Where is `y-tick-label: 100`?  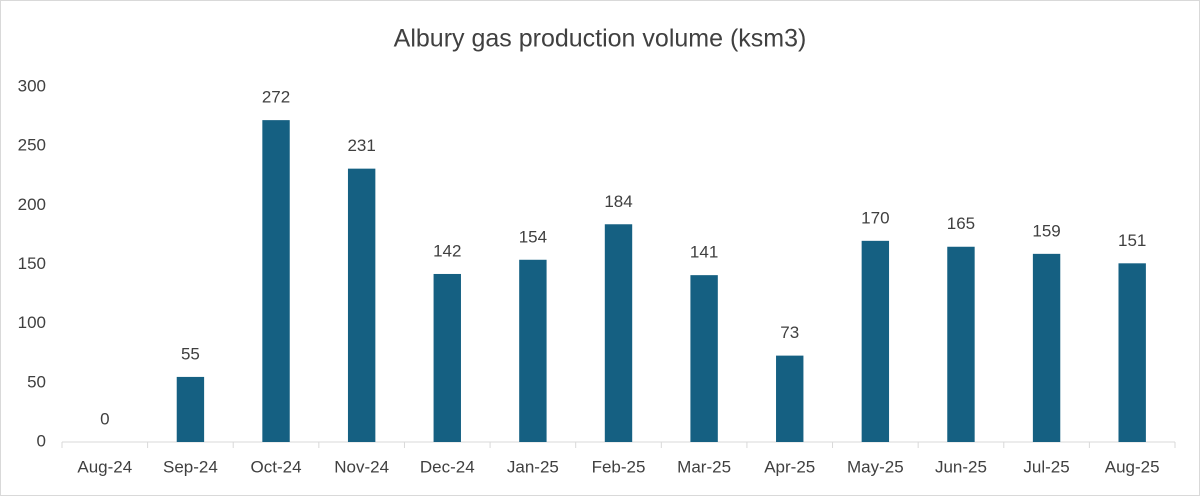
y-tick-label: 100 is located at coordinates (32, 322).